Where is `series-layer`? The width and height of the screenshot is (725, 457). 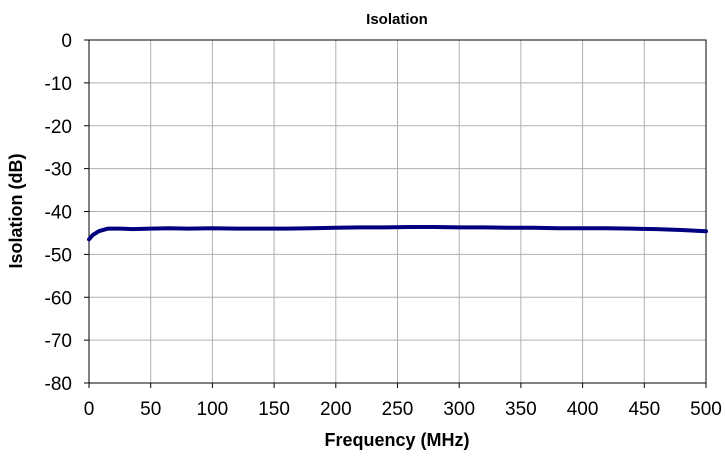 series-layer is located at coordinates (397, 233).